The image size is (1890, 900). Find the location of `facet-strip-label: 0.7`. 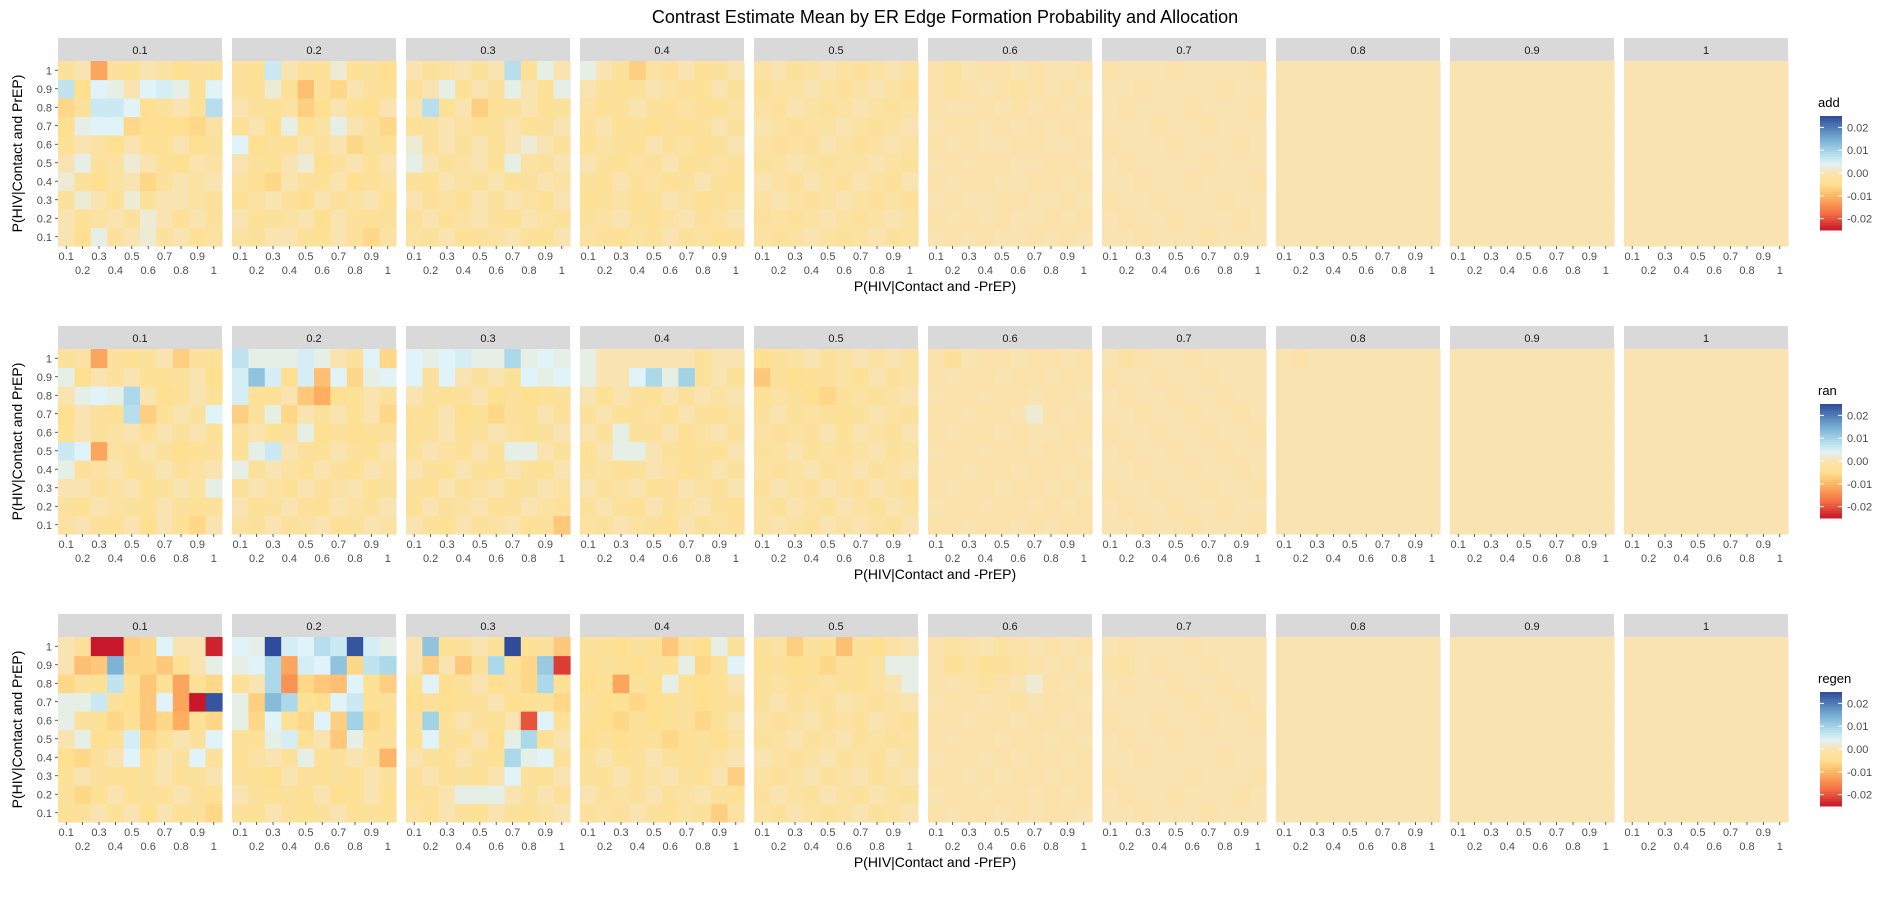

facet-strip-label: 0.7 is located at coordinates (1183, 51).